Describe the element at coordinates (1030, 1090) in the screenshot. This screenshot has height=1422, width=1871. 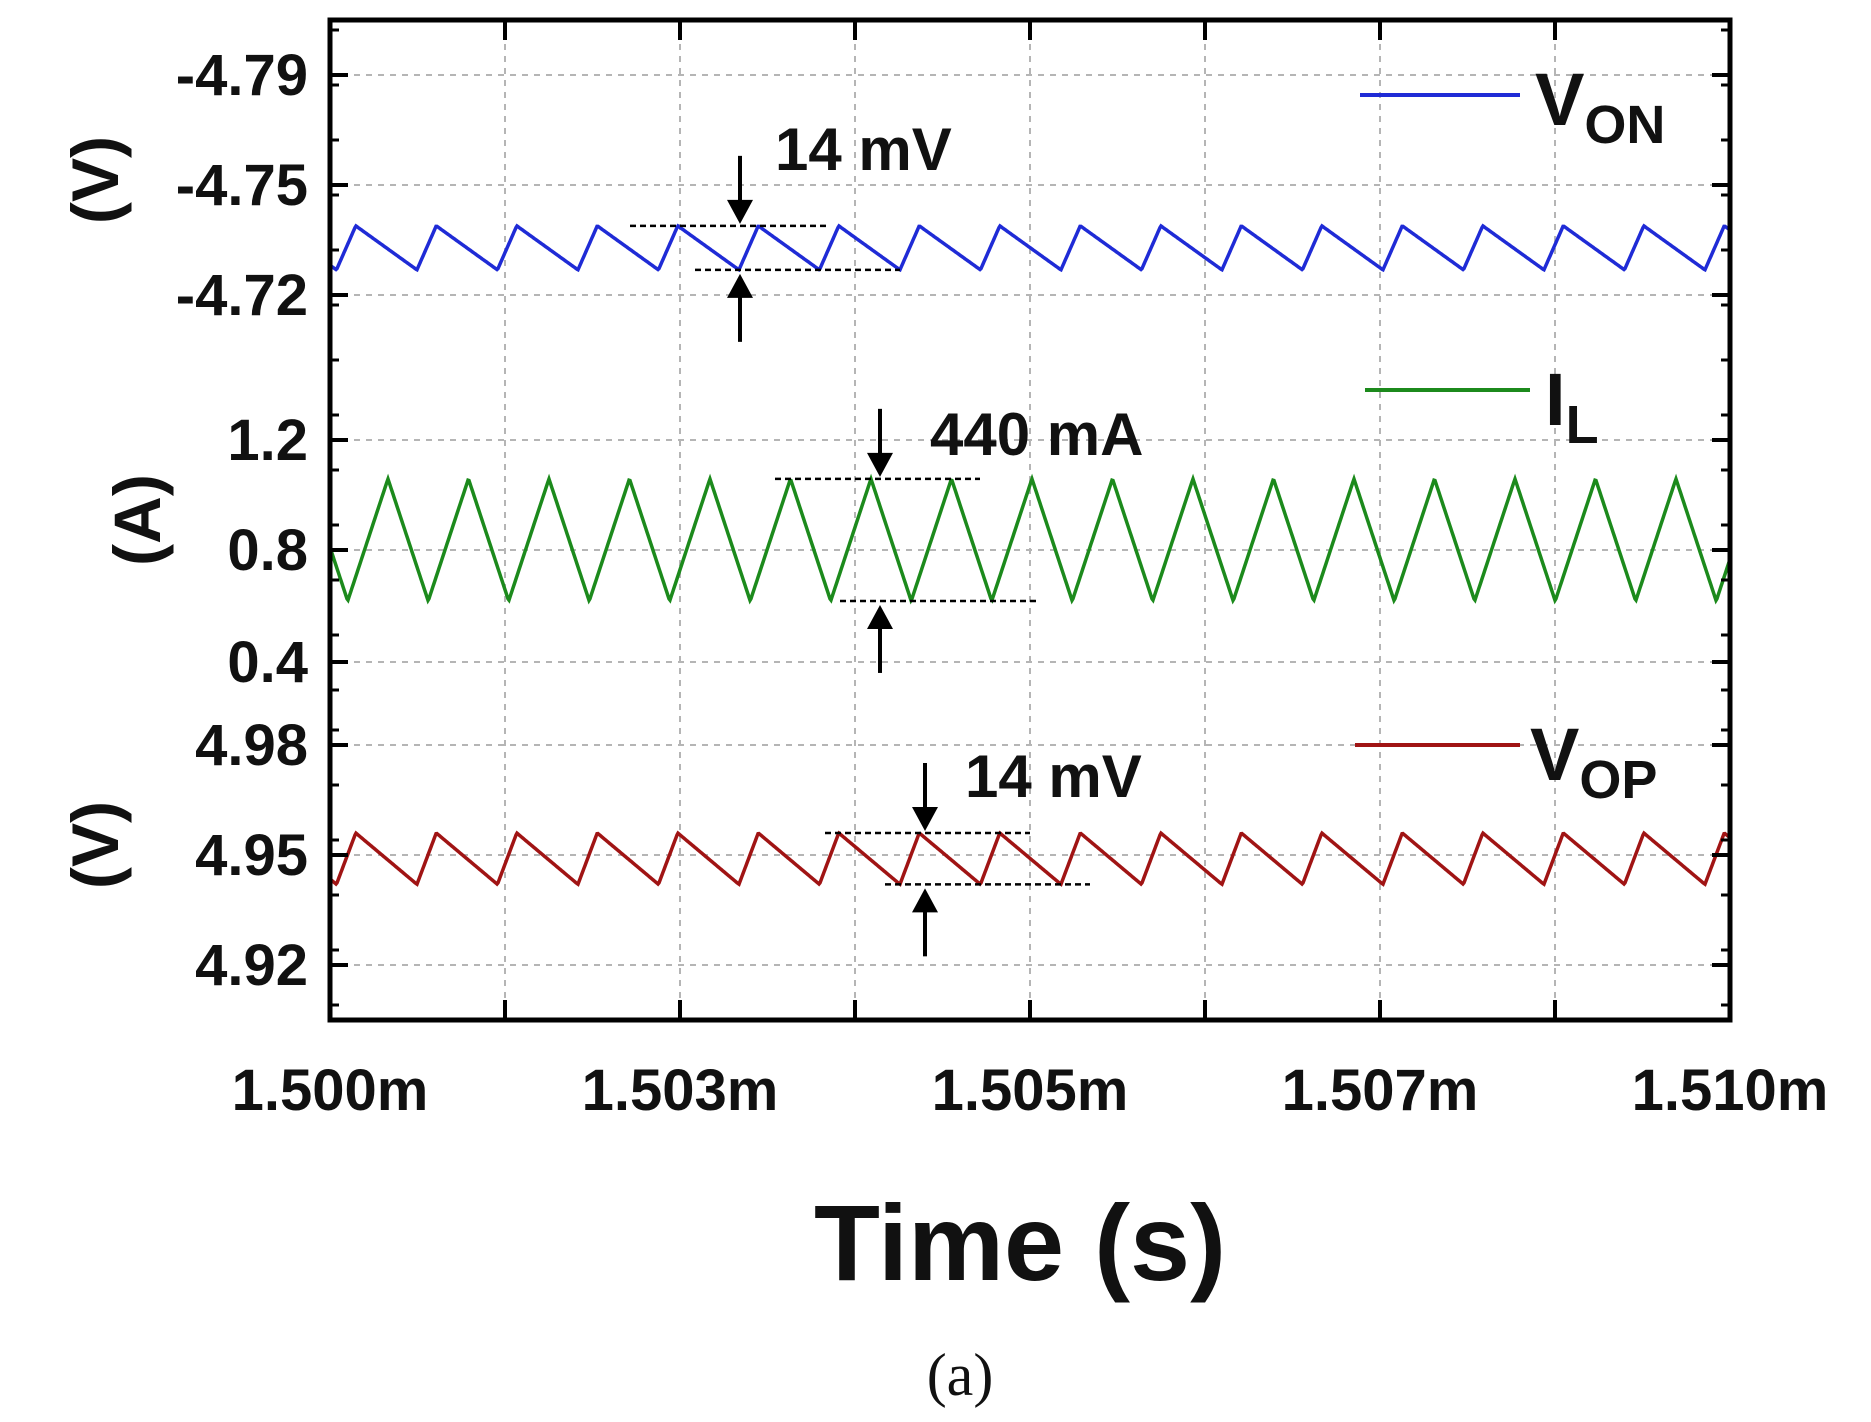
I see `x-tick-label: 1.505m` at that location.